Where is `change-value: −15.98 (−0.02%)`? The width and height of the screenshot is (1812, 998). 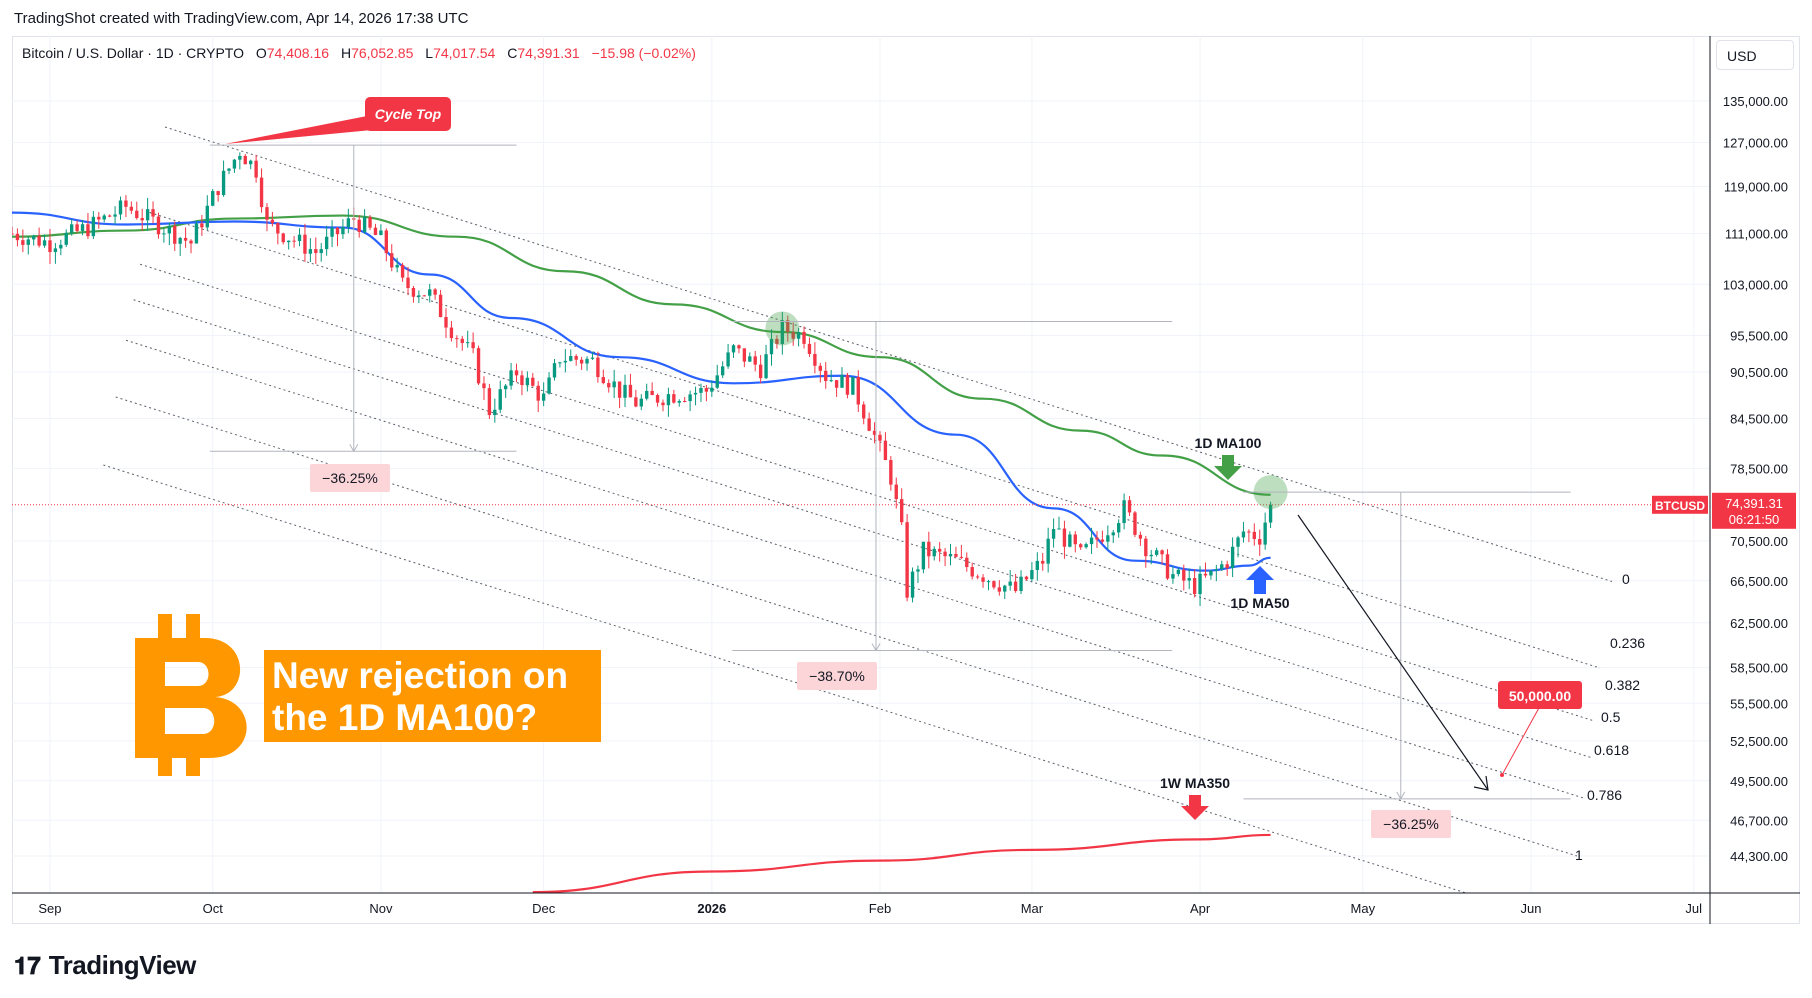 change-value: −15.98 (−0.02%) is located at coordinates (643, 53).